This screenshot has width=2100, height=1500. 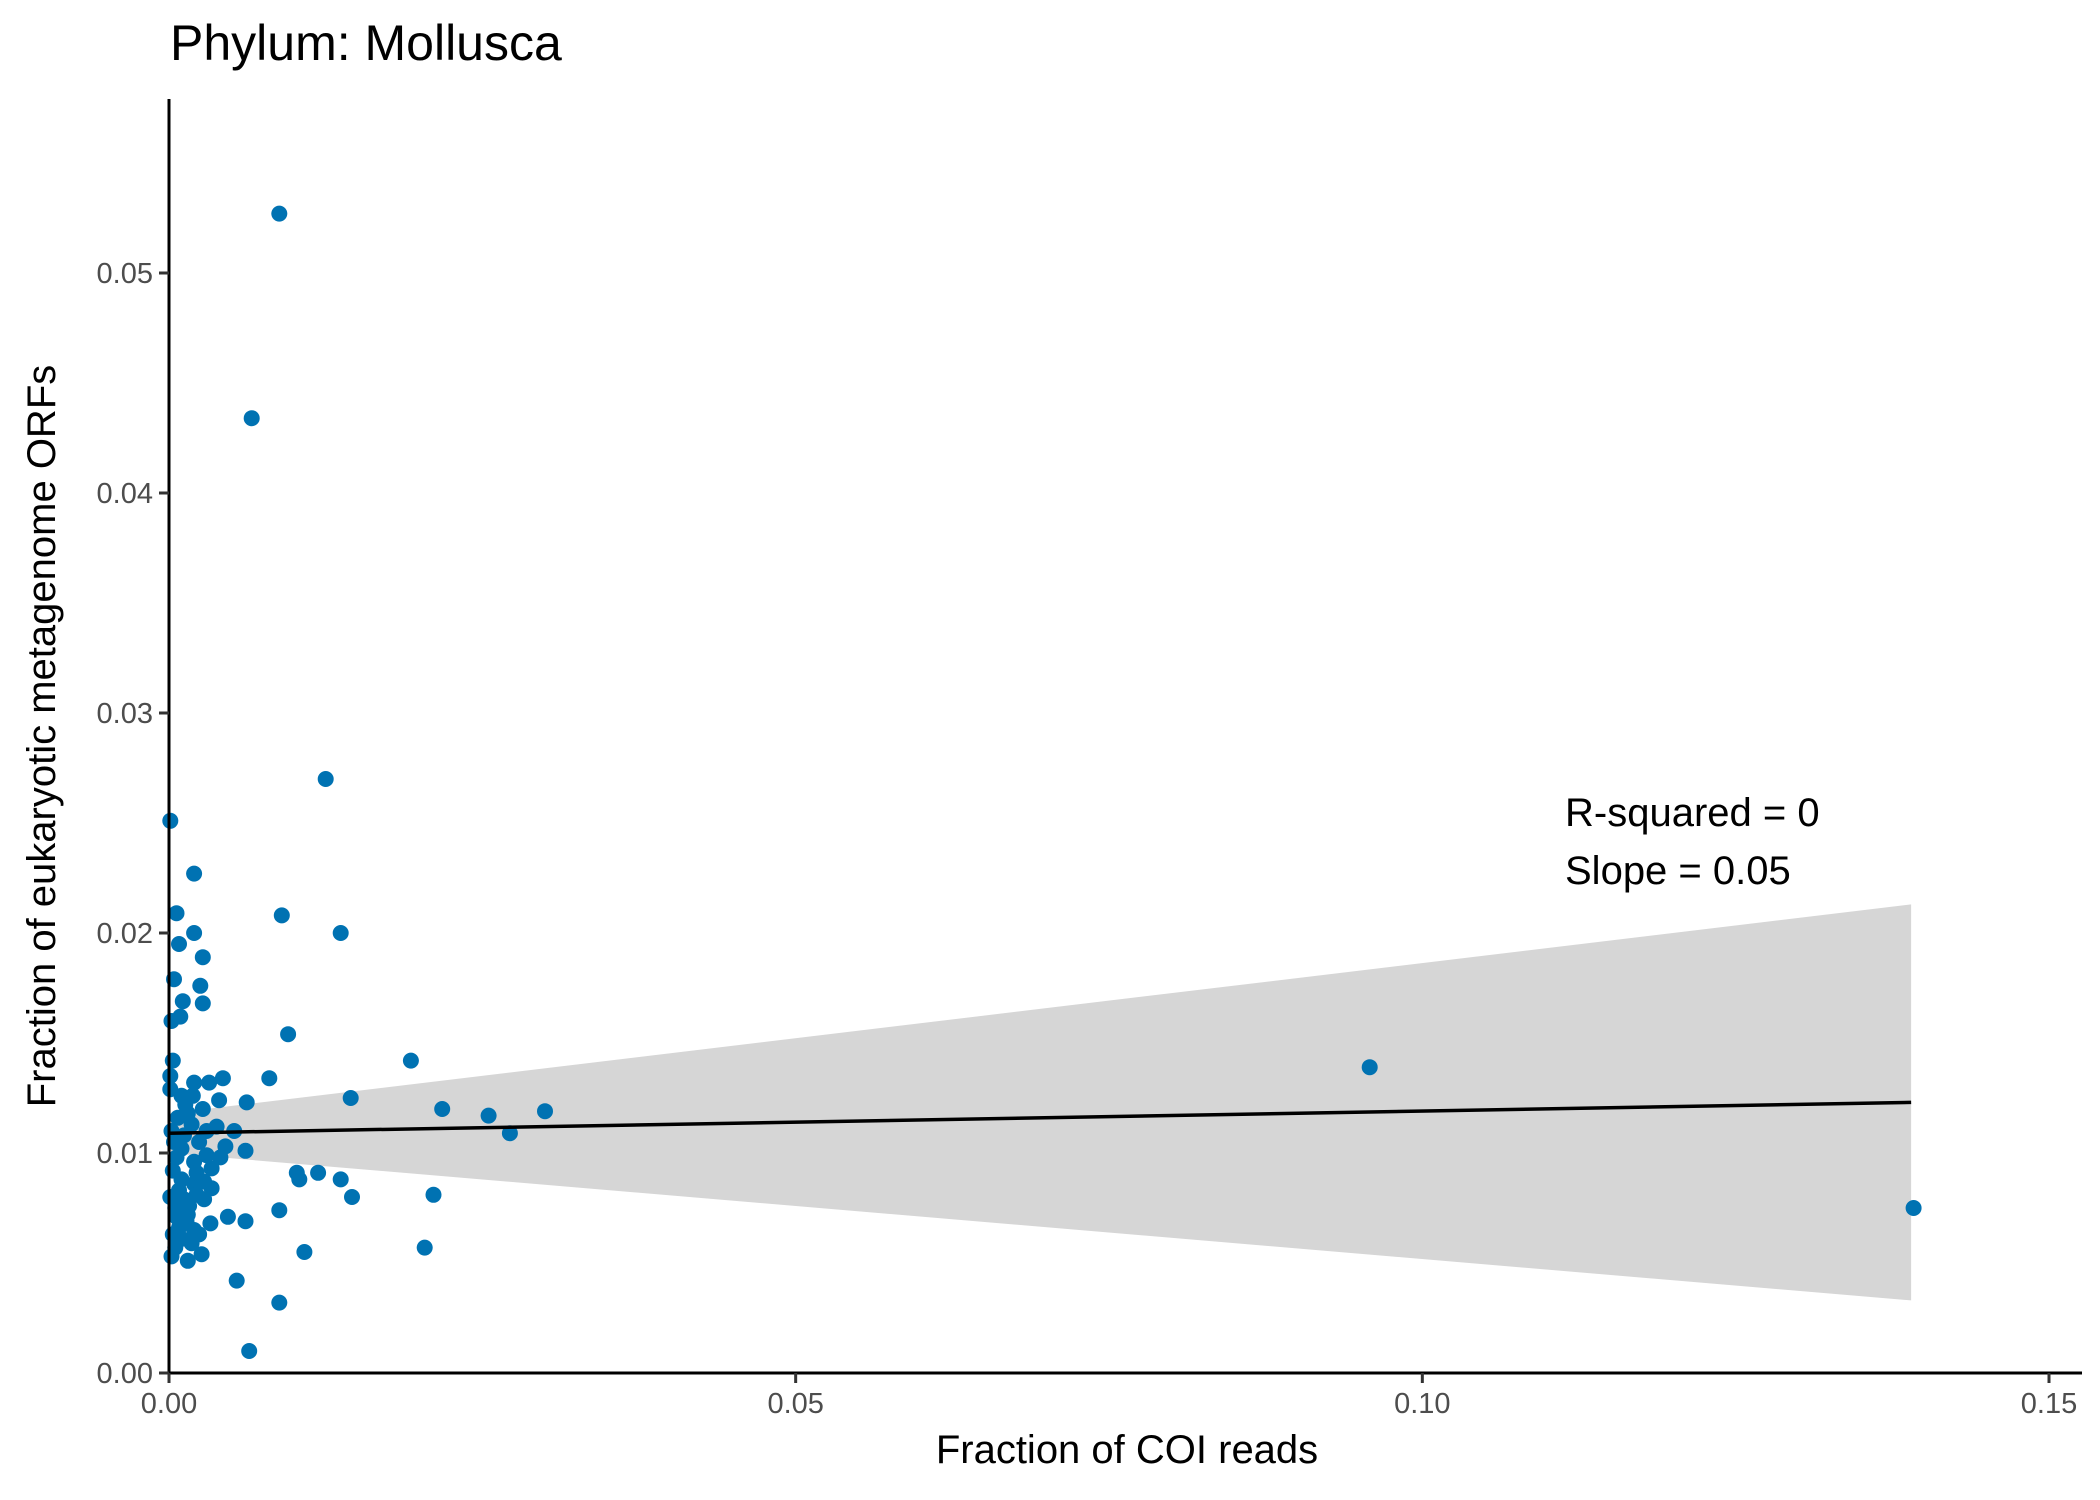 I want to click on y-tick-label: 0.00, so click(x=125, y=1374).